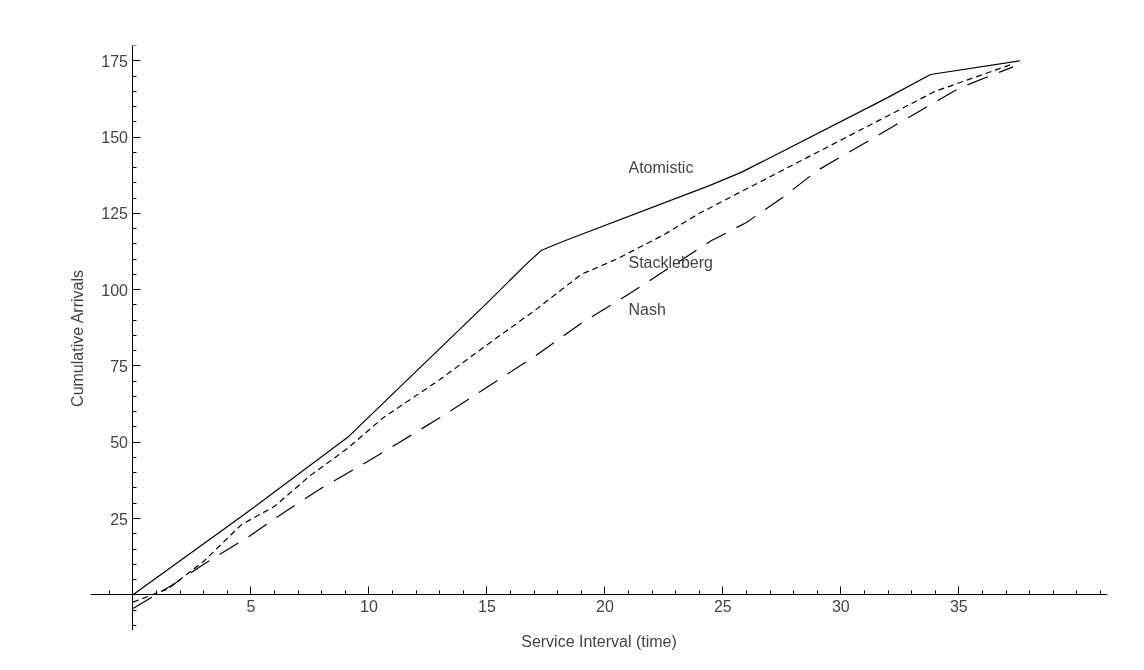 The image size is (1144, 670). Describe the element at coordinates (77, 338) in the screenshot. I see `y-axis-title: Cumulative Arrivals` at that location.